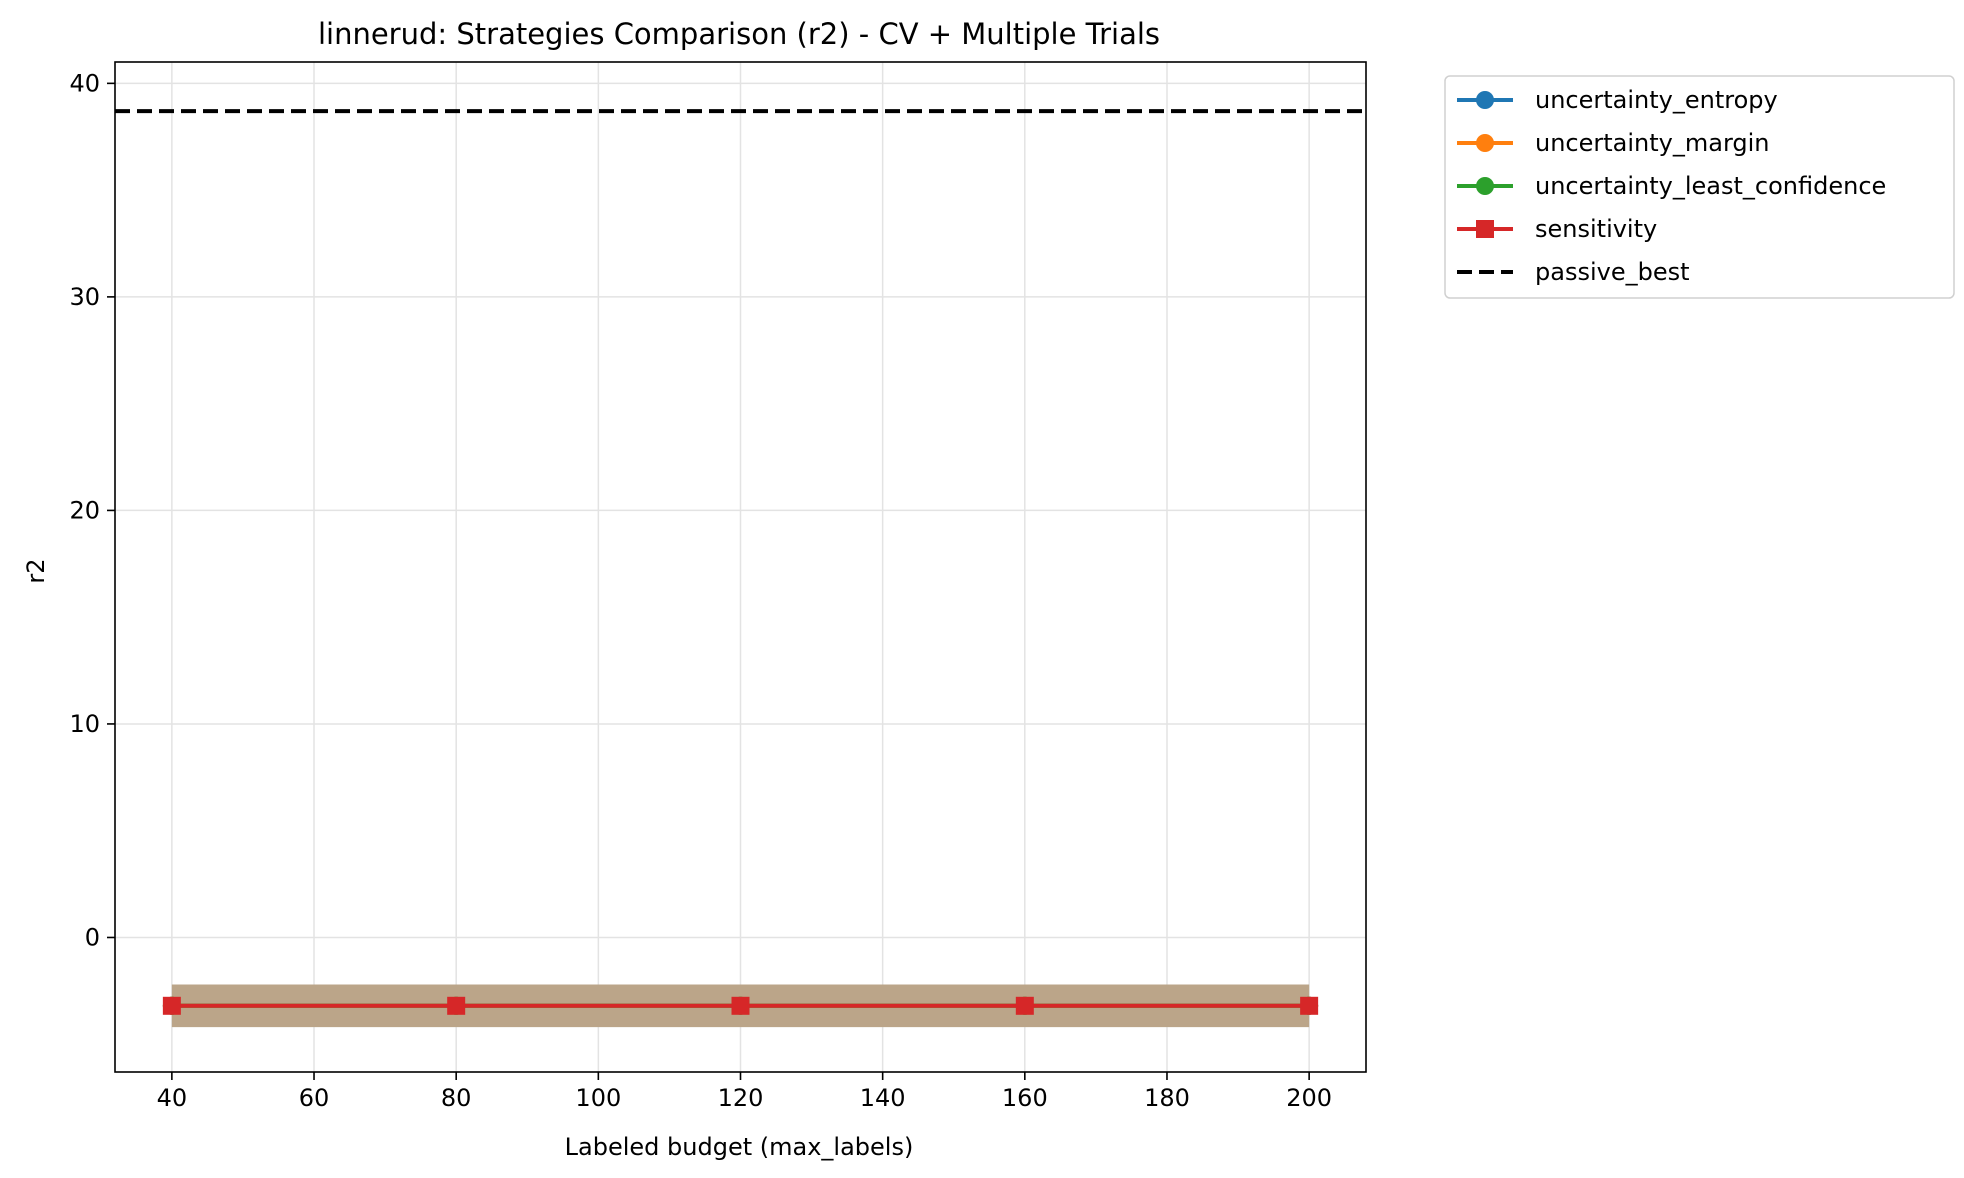 This screenshot has height=1178, width=1964. I want to click on legend-marker-sensitivity, so click(1485, 229).